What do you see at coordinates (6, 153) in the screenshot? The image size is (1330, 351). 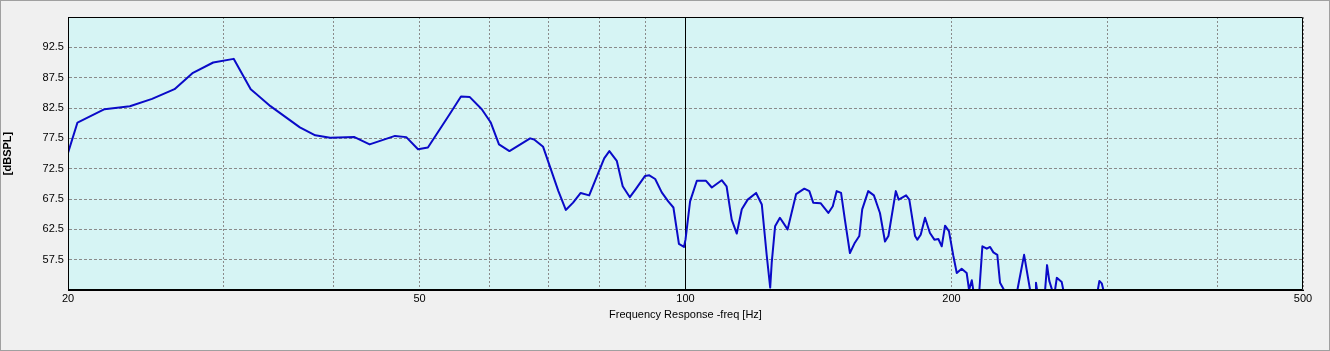 I see `y-axis-title: [dBSPL]` at bounding box center [6, 153].